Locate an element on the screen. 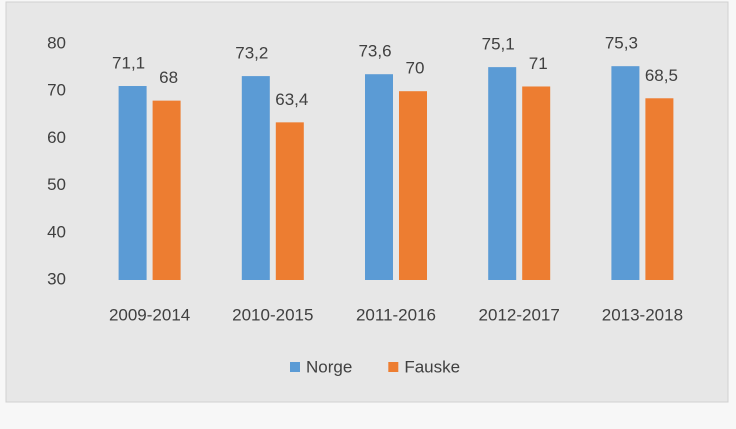 This screenshot has height=429, width=736. legend-label: Norge is located at coordinates (329, 366).